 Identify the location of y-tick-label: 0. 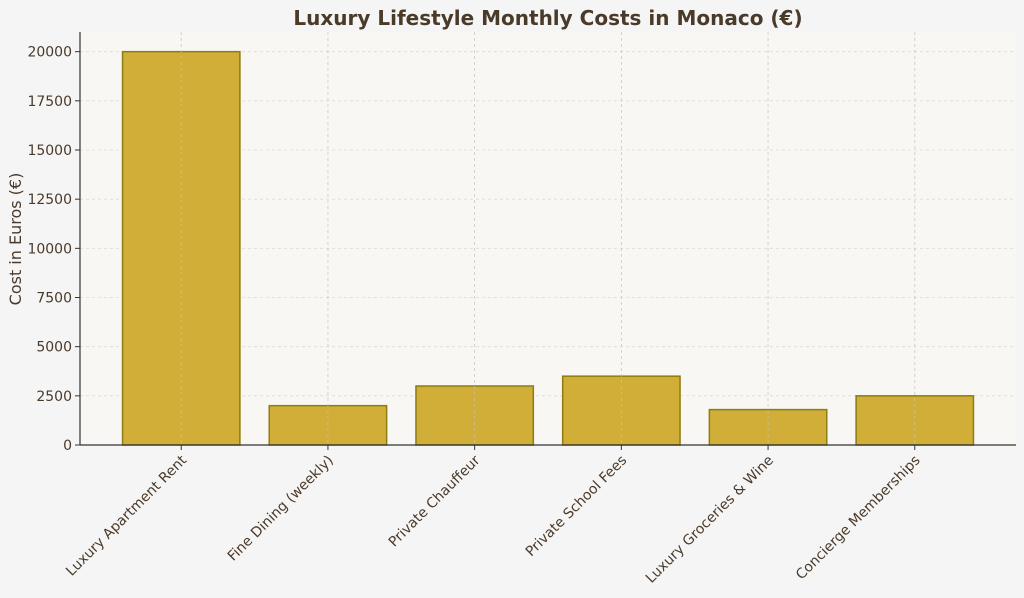
(67, 446).